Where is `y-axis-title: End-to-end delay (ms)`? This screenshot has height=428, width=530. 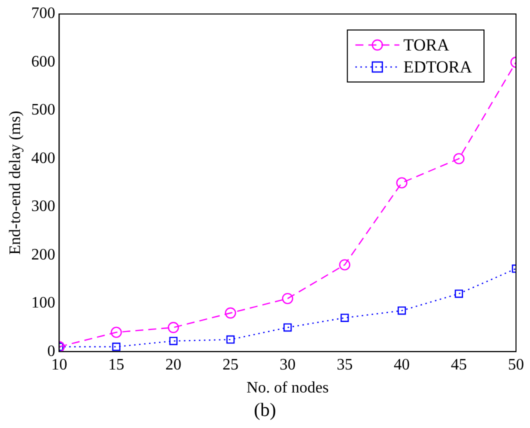 y-axis-title: End-to-end delay (ms) is located at coordinates (15, 182).